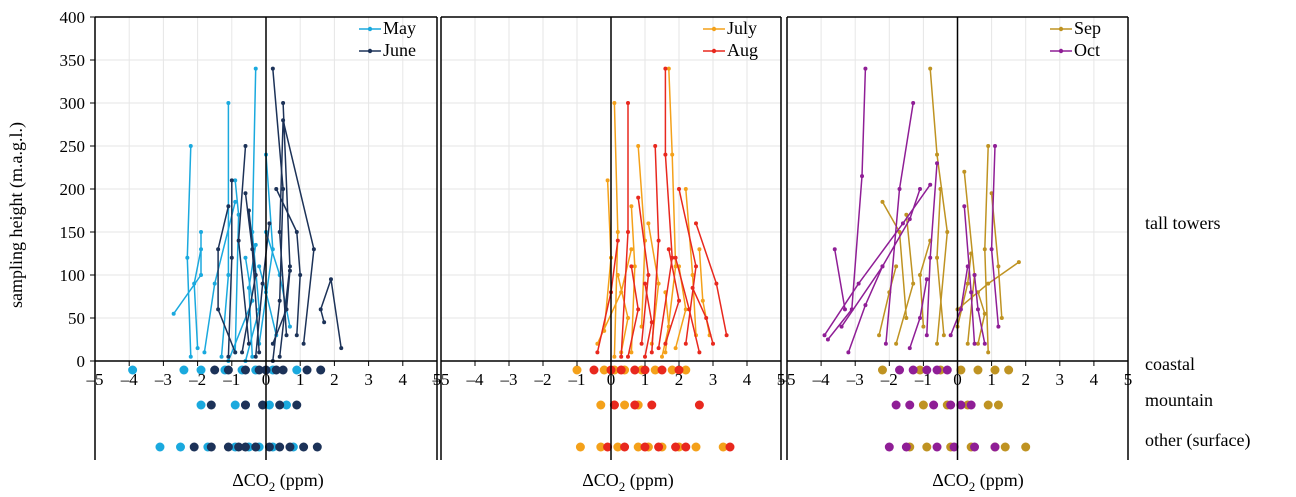  What do you see at coordinates (957, 379) in the screenshot?
I see `panel-3-xtick-label: 0` at bounding box center [957, 379].